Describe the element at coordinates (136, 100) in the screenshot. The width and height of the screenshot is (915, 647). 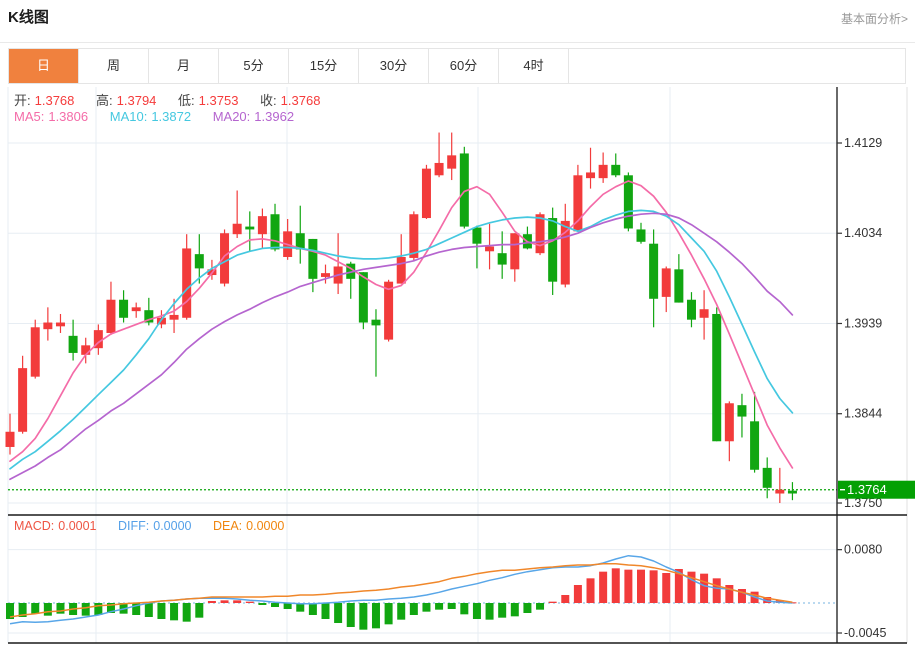
I see `high-value: 1.3794` at that location.